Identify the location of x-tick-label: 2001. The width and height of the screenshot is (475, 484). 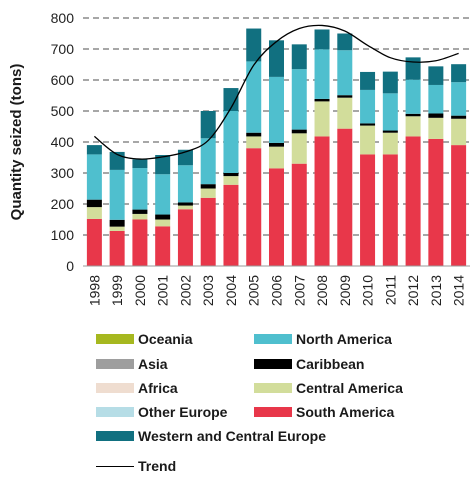
(163, 290).